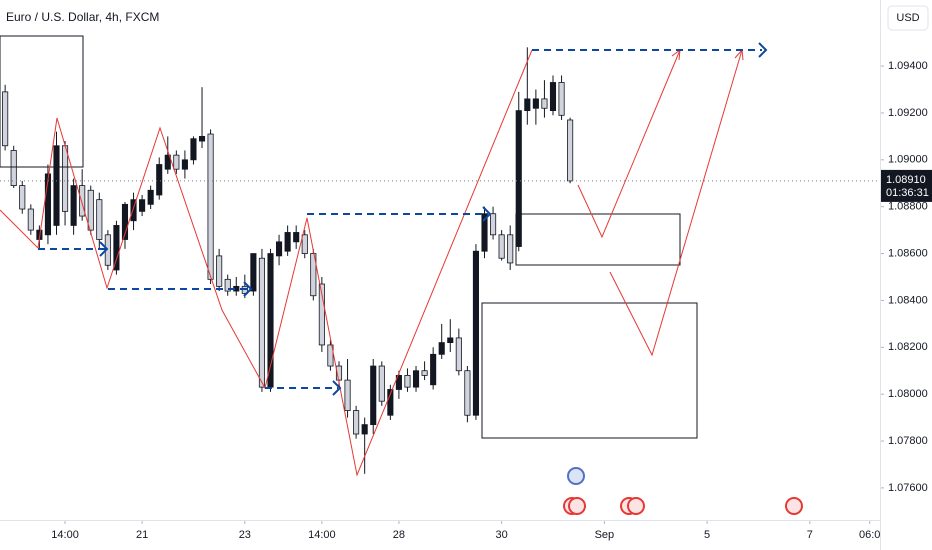 The image size is (932, 550). What do you see at coordinates (502, 535) in the screenshot?
I see `x-tick-label: 30` at bounding box center [502, 535].